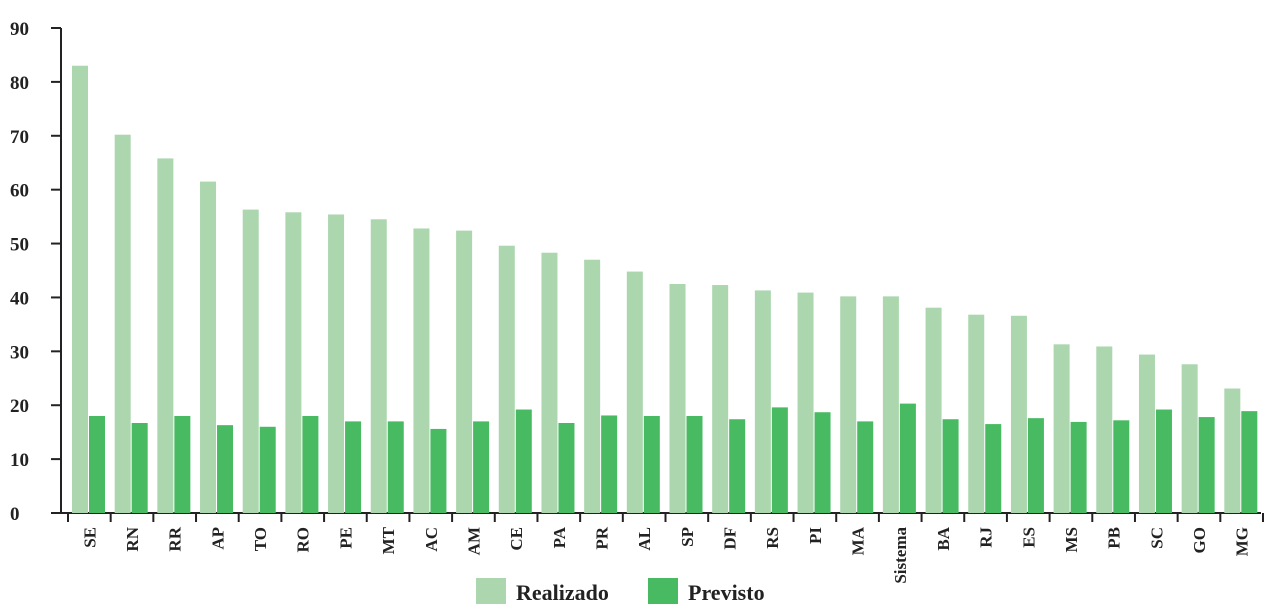 Image resolution: width=1265 pixels, height=610 pixels. I want to click on y-tick-label: 50, so click(19, 245).